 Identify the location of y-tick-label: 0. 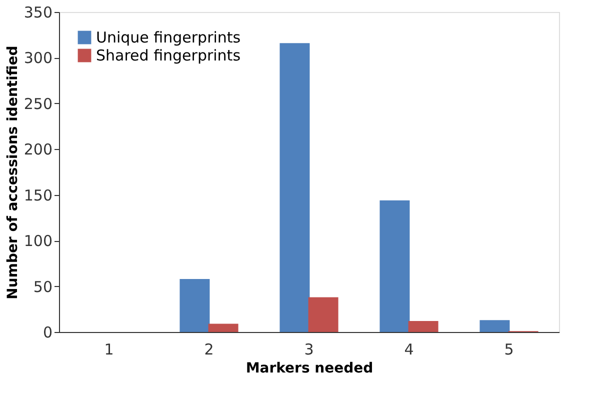
(47, 333).